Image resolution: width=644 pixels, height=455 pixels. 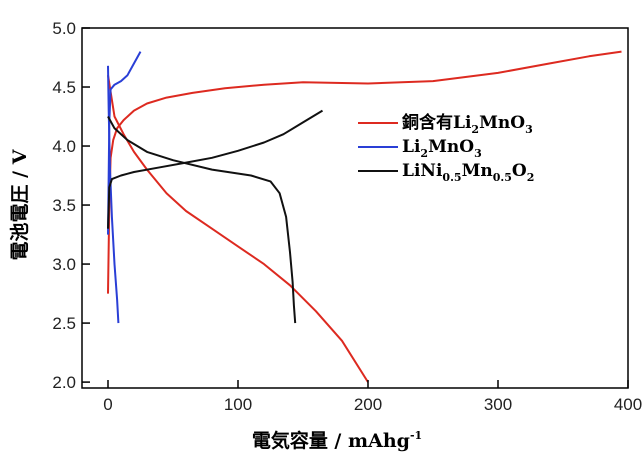 What do you see at coordinates (202, 220) in the screenshot?
I see `series-line-lini-discharge` at bounding box center [202, 220].